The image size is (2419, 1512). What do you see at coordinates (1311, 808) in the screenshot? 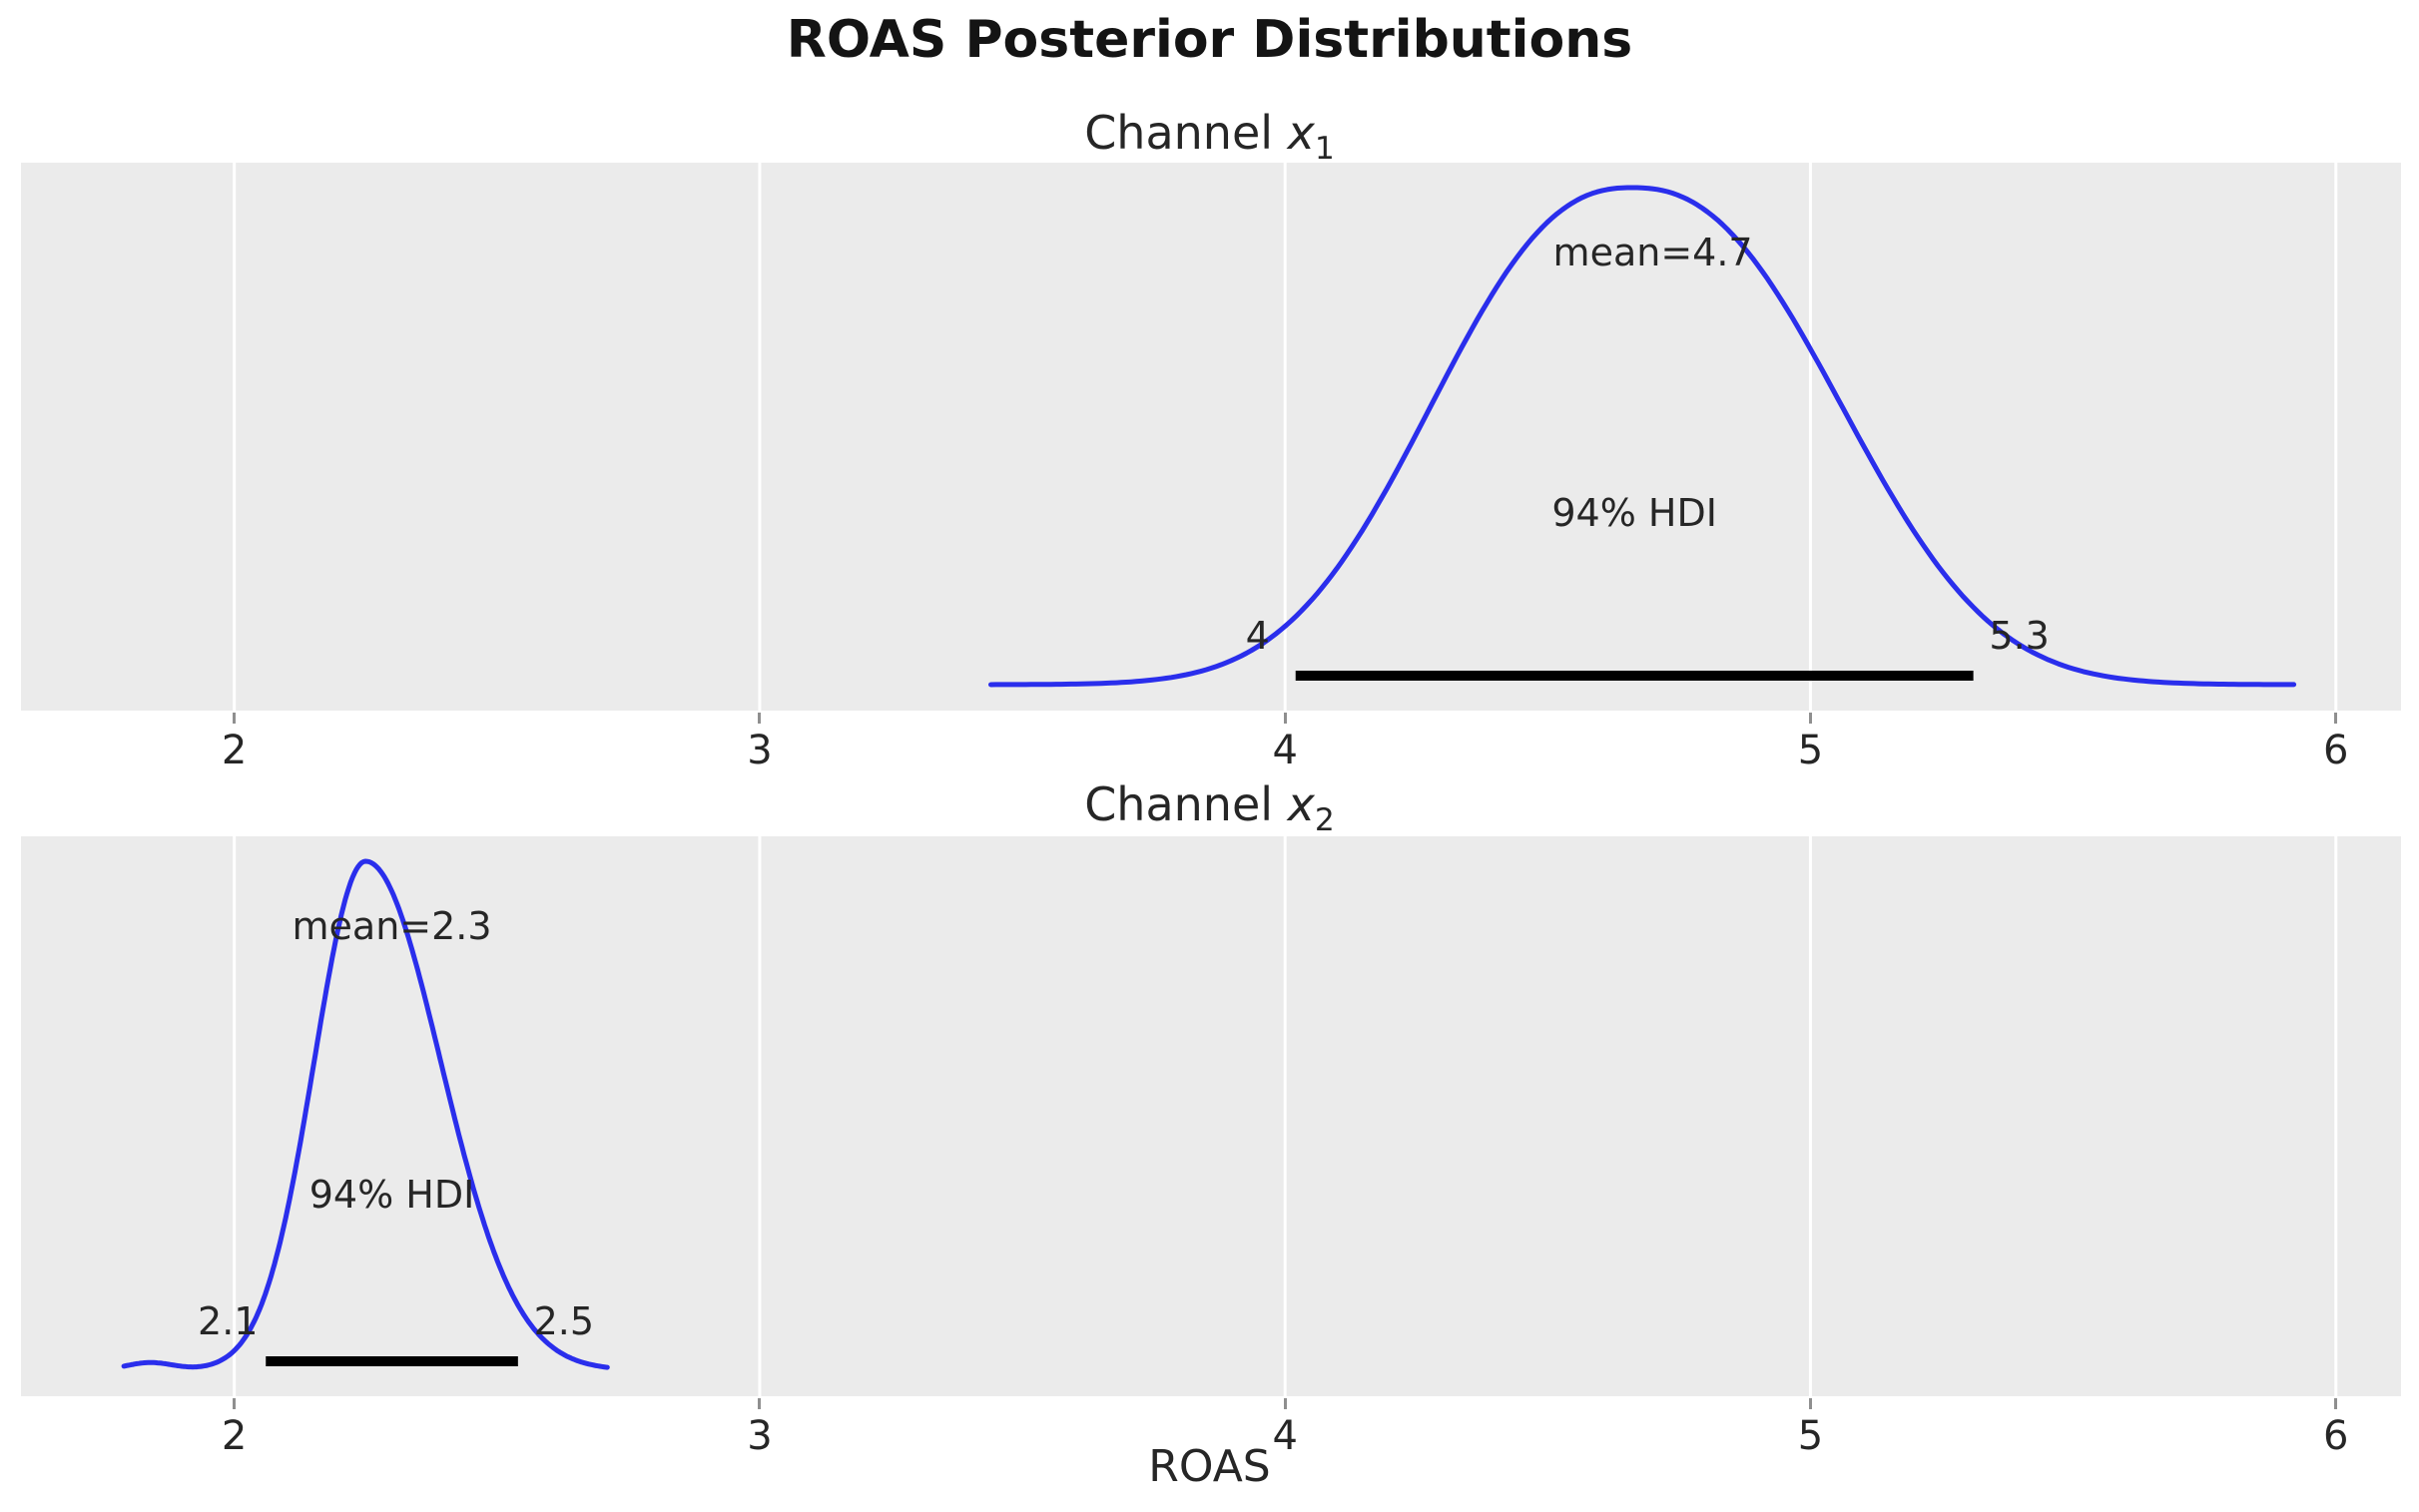
I see `panel-title-variable: x2` at bounding box center [1311, 808].